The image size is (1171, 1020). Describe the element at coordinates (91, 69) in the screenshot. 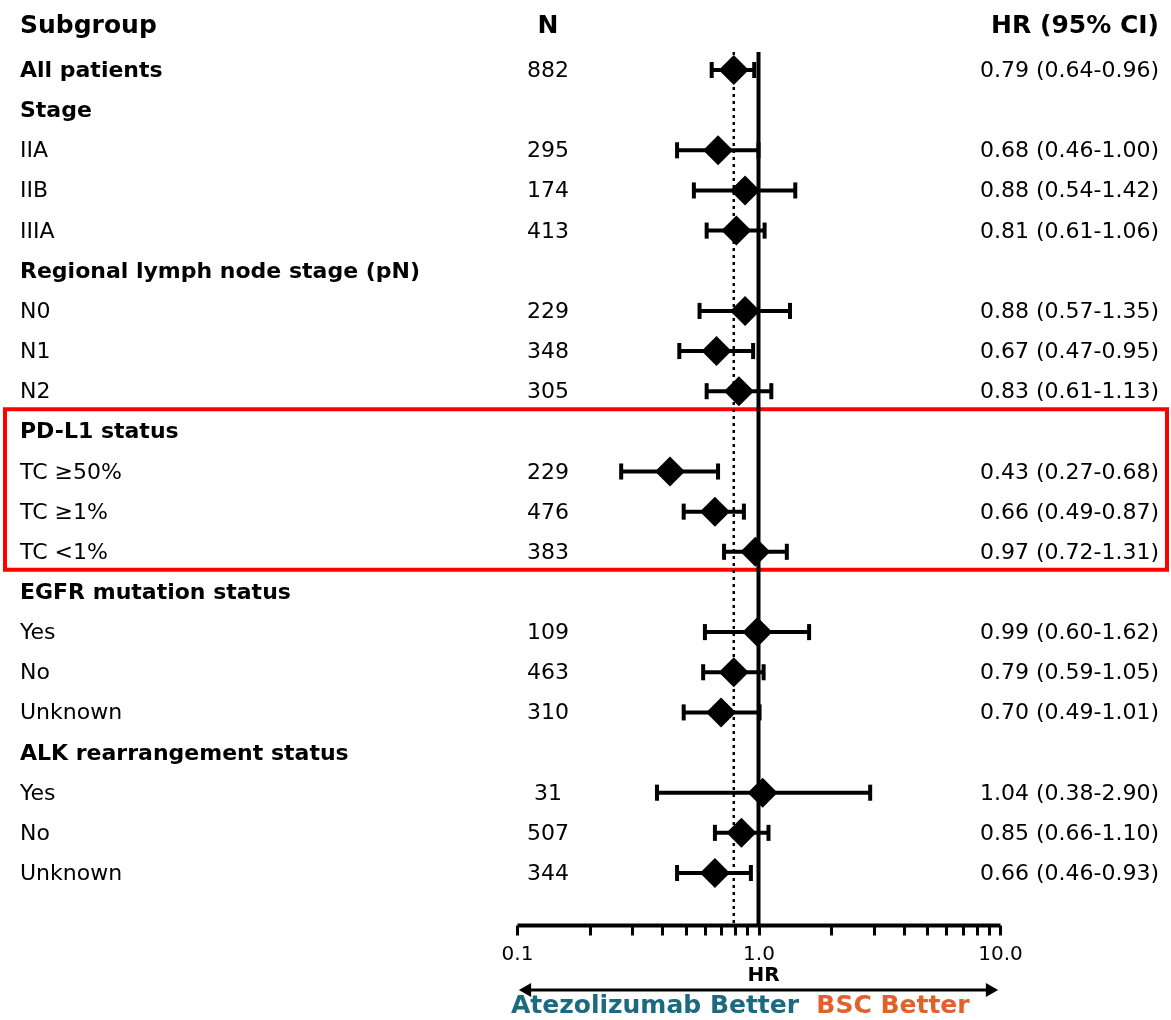

I see `y-tick-label: All patients` at that location.